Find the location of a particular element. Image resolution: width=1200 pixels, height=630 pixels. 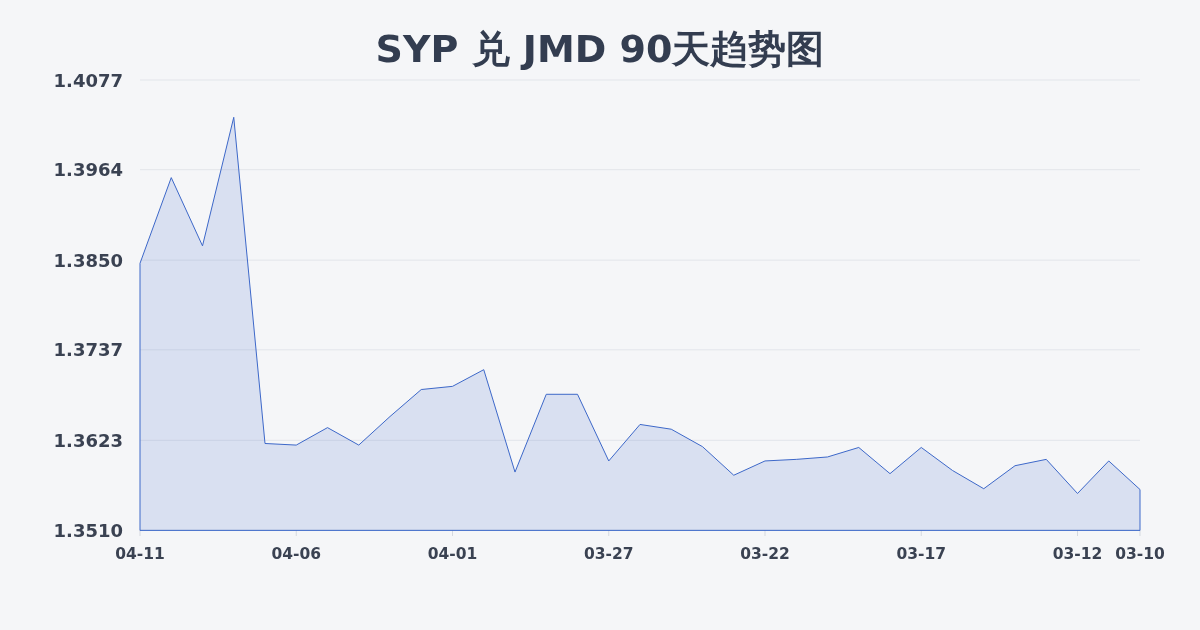

y-tick-label: 1.3737 is located at coordinates (88, 350).